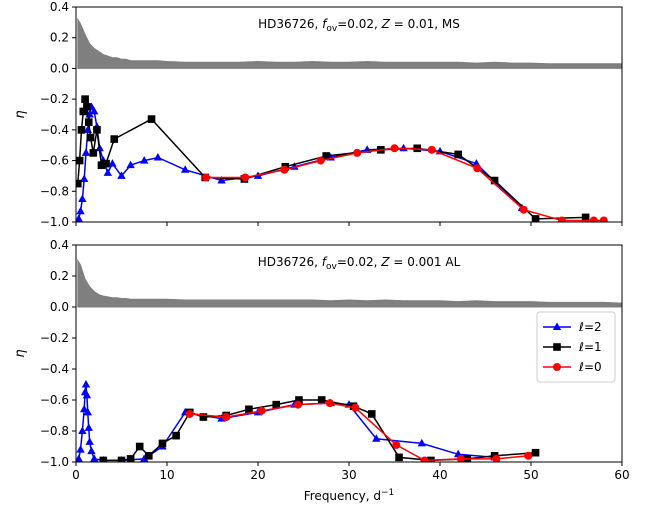 This screenshot has height=512, width=654. I want to click on x-tick-label: 0, so click(76, 475).